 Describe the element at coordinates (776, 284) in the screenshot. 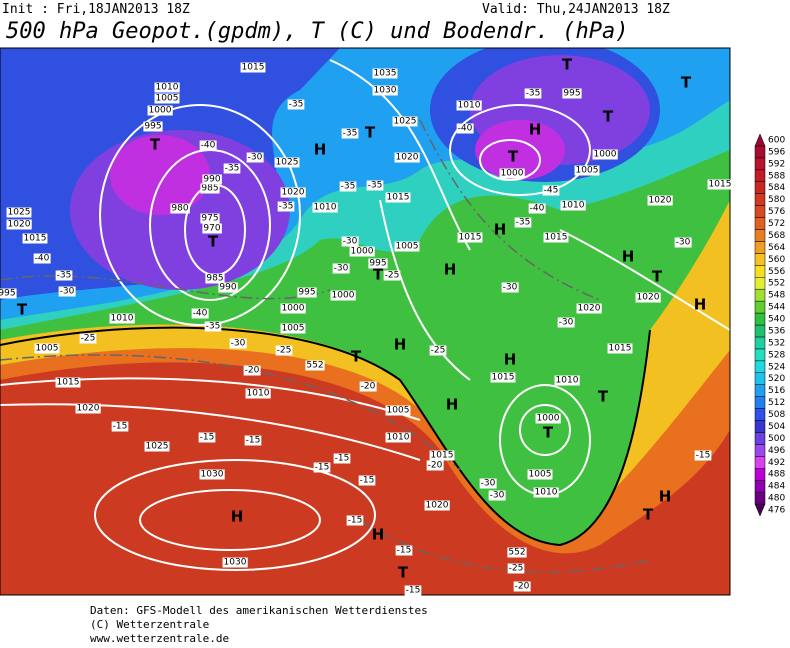

I see `colorbar-label: 552` at that location.